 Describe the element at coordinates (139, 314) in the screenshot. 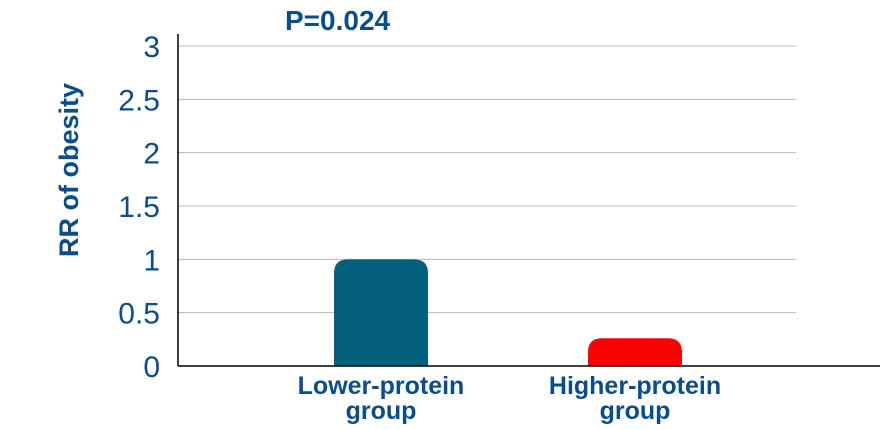

I see `y-tick-label: 0.5` at that location.